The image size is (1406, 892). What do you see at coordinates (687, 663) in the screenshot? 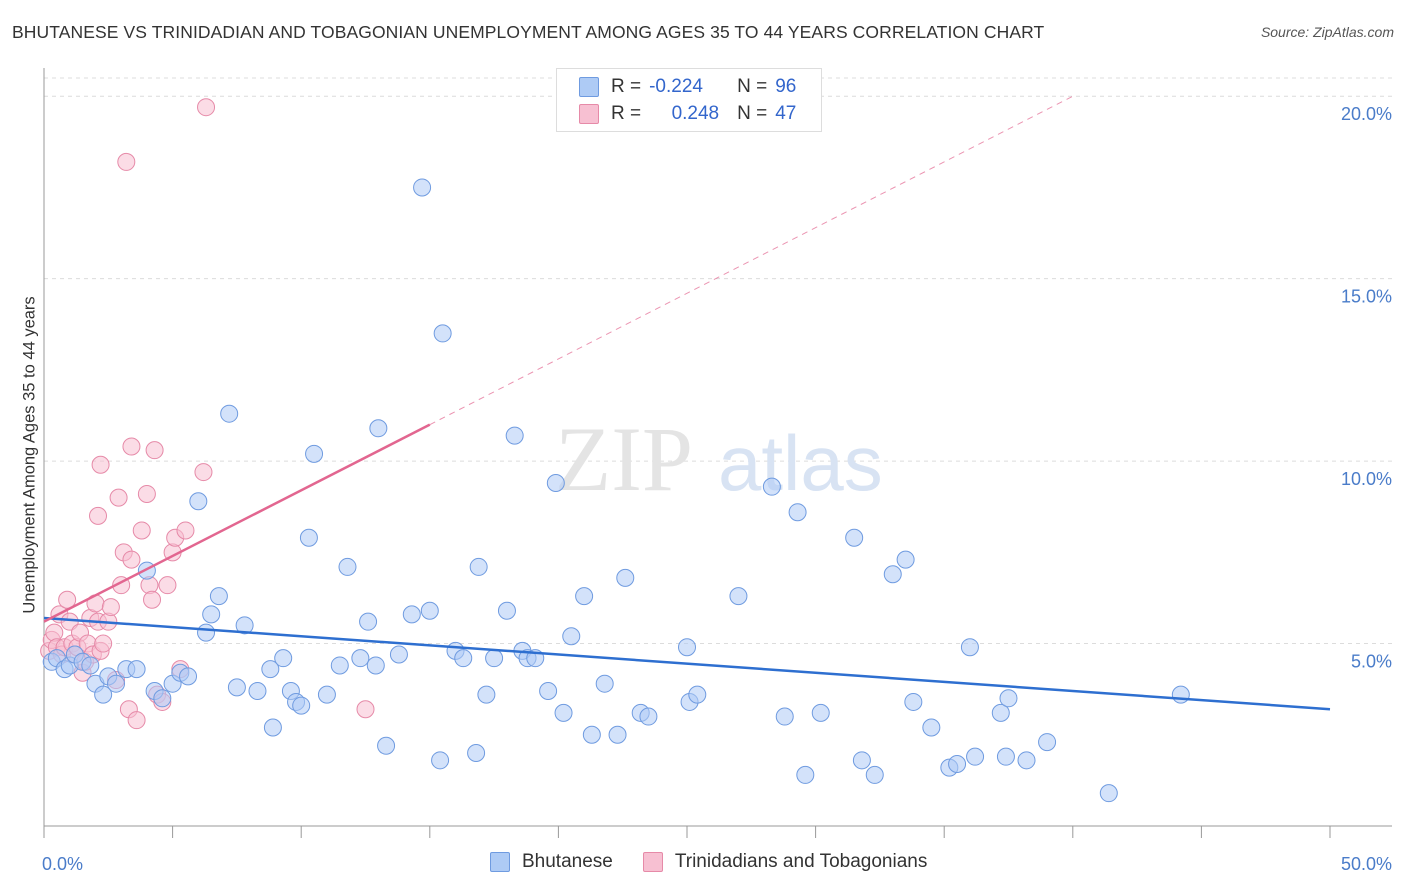
I see `trend-line-bhutanese` at bounding box center [687, 663].